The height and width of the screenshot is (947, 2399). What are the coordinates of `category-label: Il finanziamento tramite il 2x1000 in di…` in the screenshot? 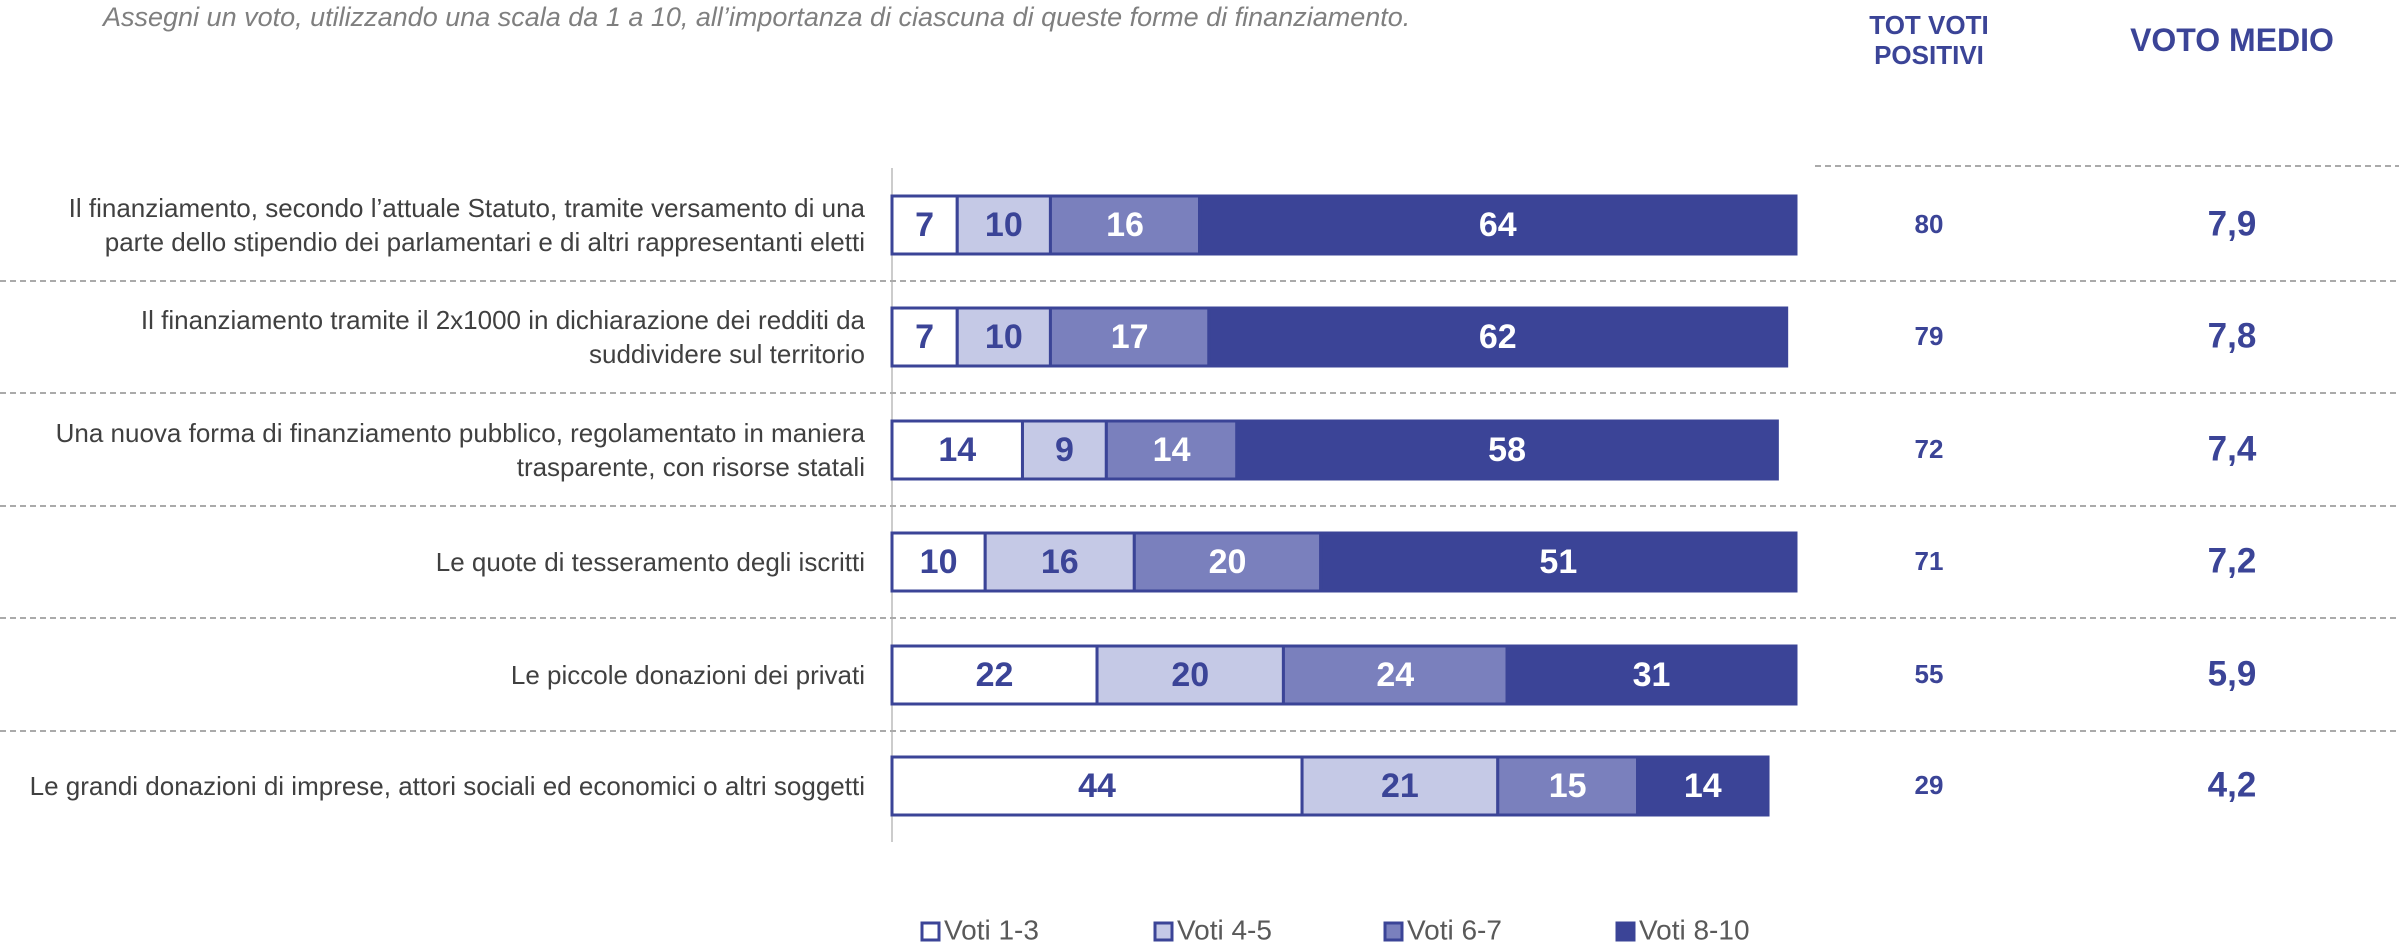 It's located at (502, 337).